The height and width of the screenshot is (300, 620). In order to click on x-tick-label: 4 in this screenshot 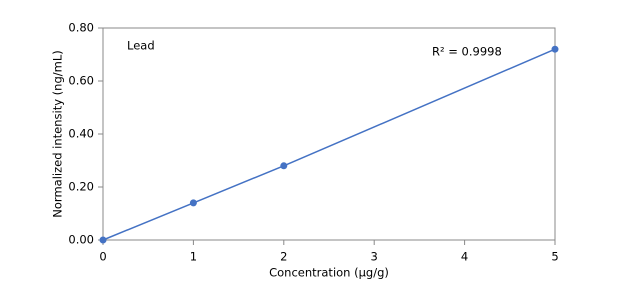, I will do `click(464, 257)`.